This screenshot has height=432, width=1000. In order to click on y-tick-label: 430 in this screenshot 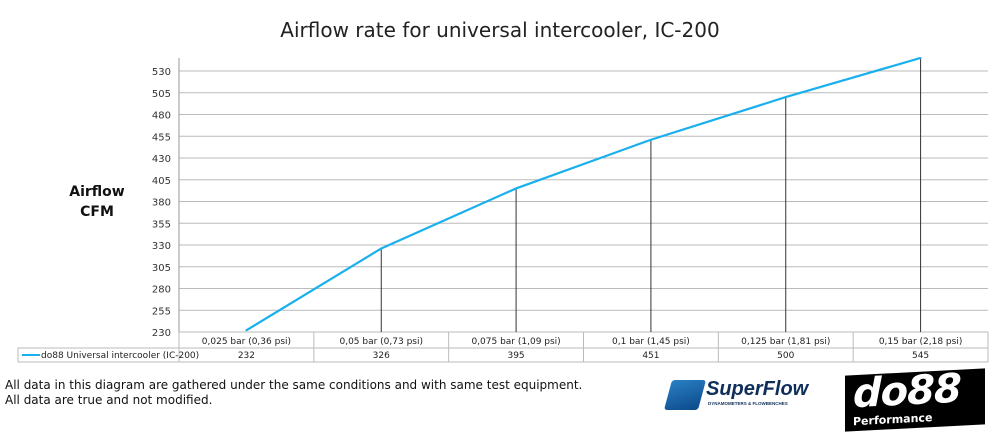, I will do `click(161, 159)`.